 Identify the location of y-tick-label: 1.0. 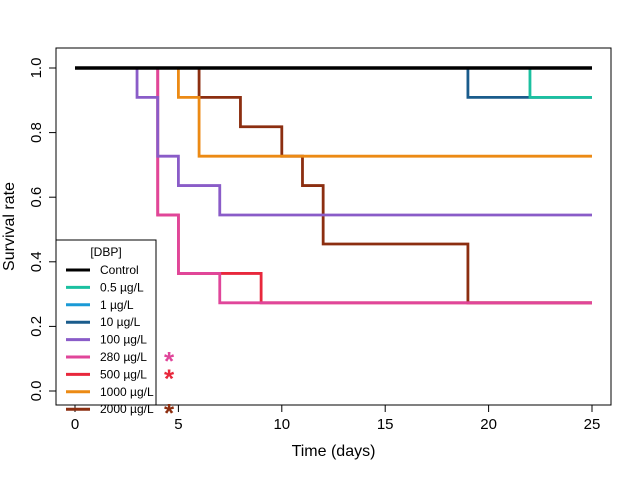
(36, 68).